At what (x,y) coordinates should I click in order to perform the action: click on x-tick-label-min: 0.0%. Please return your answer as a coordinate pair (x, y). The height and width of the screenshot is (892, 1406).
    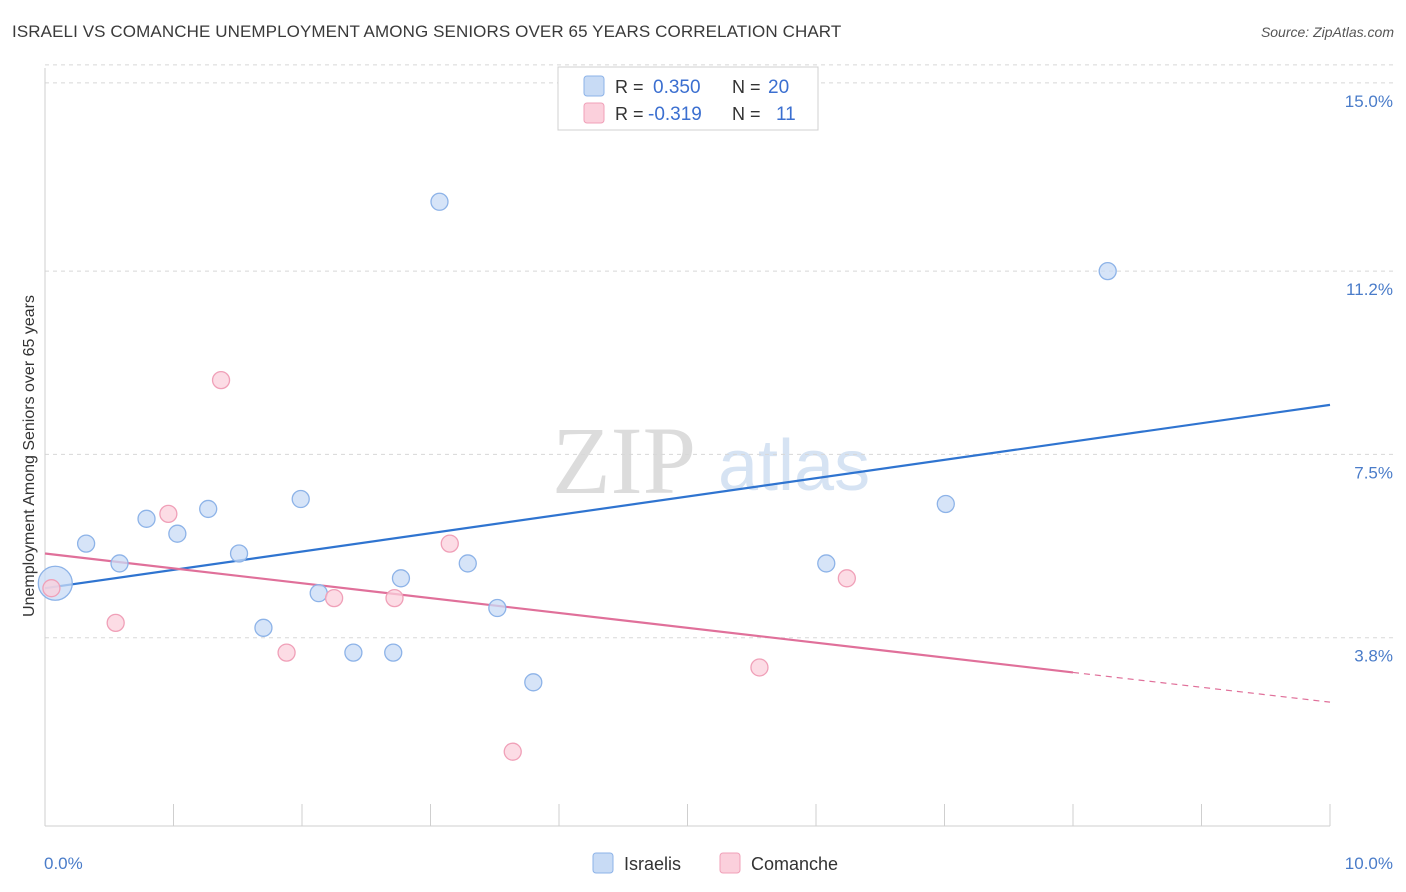
    Looking at the image, I should click on (63, 863).